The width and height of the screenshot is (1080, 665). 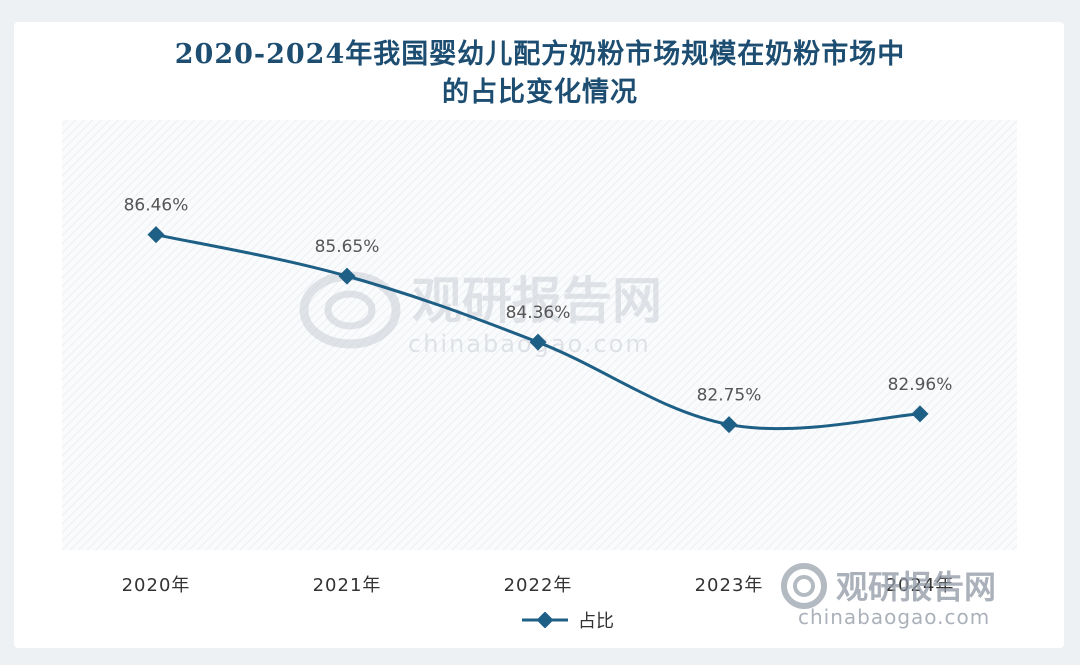 What do you see at coordinates (538, 585) in the screenshot?
I see `x-tick-2022: 2022年` at bounding box center [538, 585].